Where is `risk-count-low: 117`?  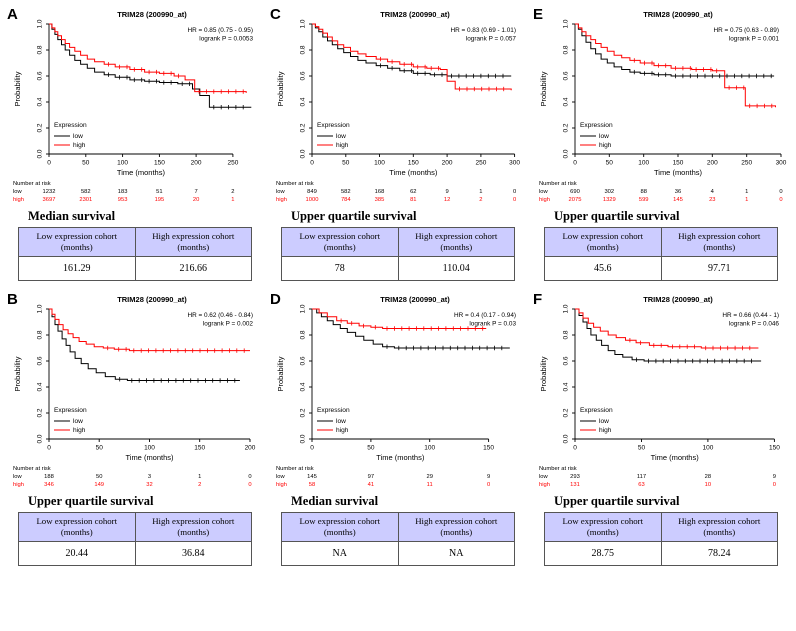 risk-count-low: 117 is located at coordinates (641, 477).